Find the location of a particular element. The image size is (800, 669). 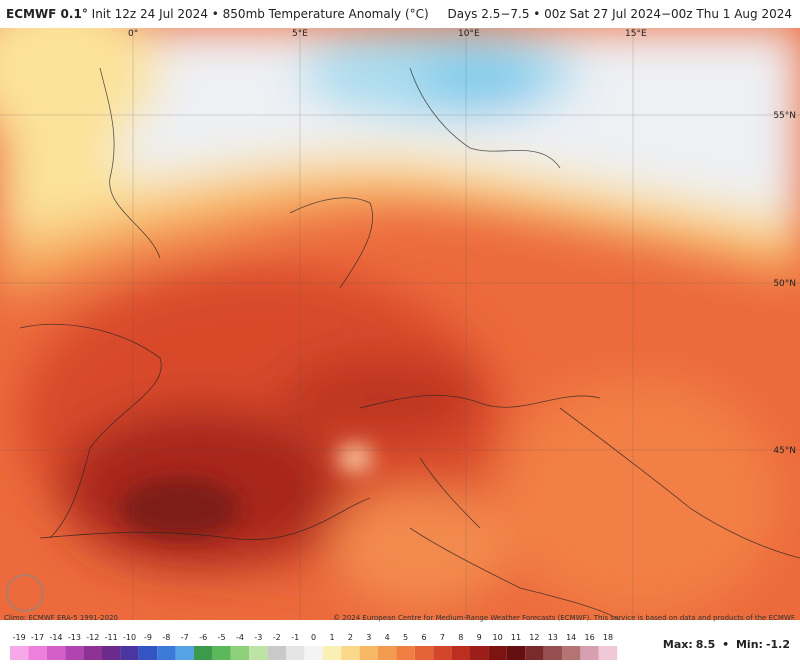

colorbar-label: -13 is located at coordinates (74, 637).